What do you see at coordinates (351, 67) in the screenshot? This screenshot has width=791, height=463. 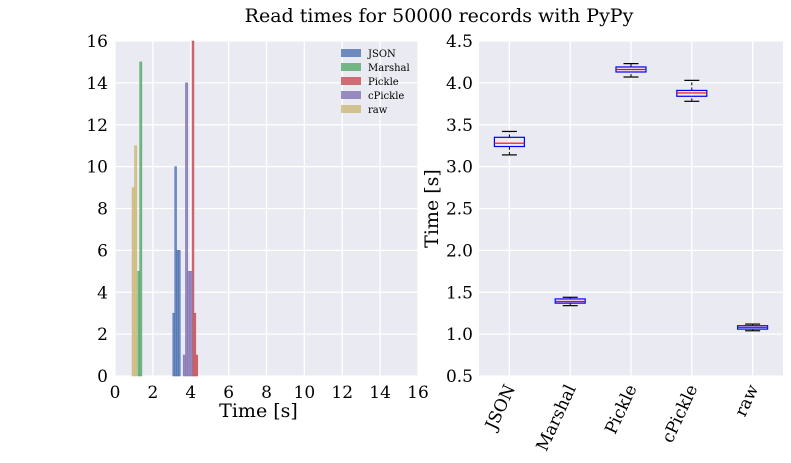 I see `legend-swatch-Marshal` at bounding box center [351, 67].